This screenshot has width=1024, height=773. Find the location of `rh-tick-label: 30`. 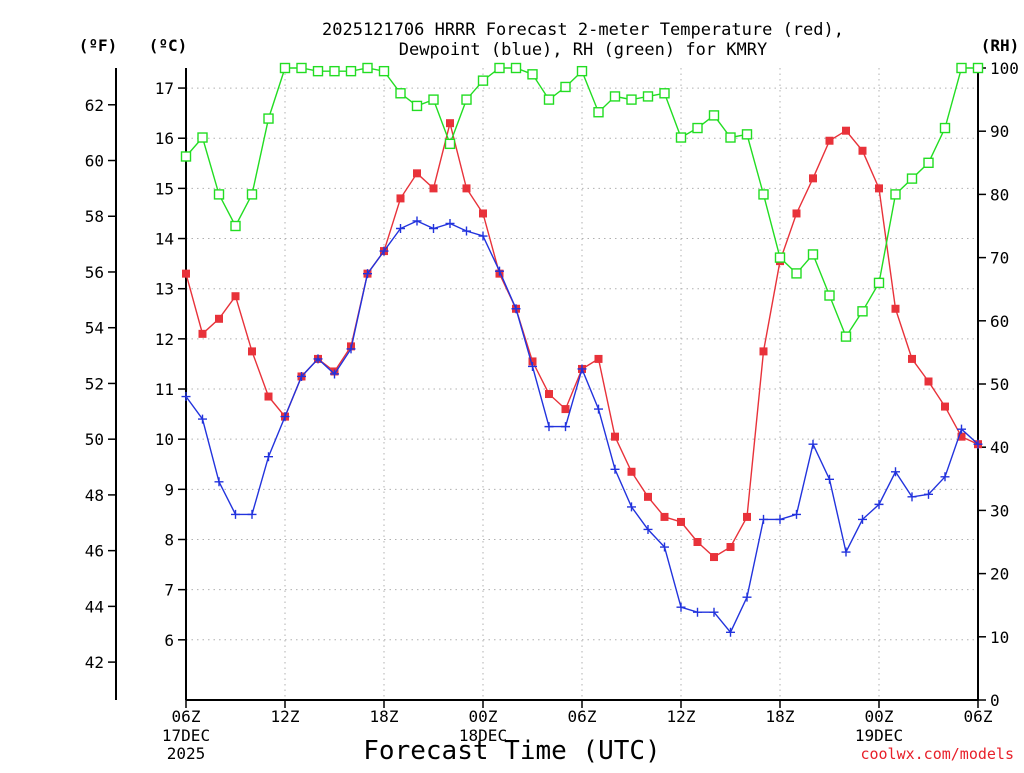

rh-tick-label: 30 is located at coordinates (999, 510).